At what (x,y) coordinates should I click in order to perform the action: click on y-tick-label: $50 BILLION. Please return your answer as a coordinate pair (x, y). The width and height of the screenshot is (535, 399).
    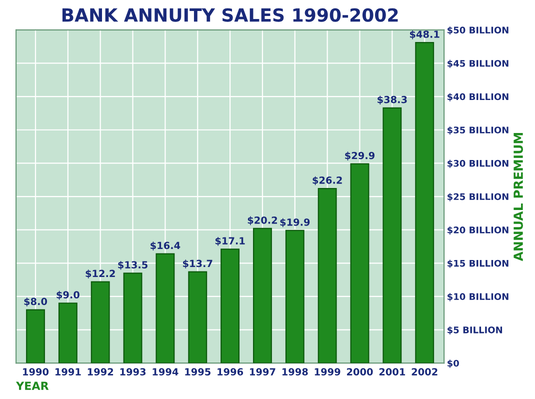
    Looking at the image, I should click on (478, 30).